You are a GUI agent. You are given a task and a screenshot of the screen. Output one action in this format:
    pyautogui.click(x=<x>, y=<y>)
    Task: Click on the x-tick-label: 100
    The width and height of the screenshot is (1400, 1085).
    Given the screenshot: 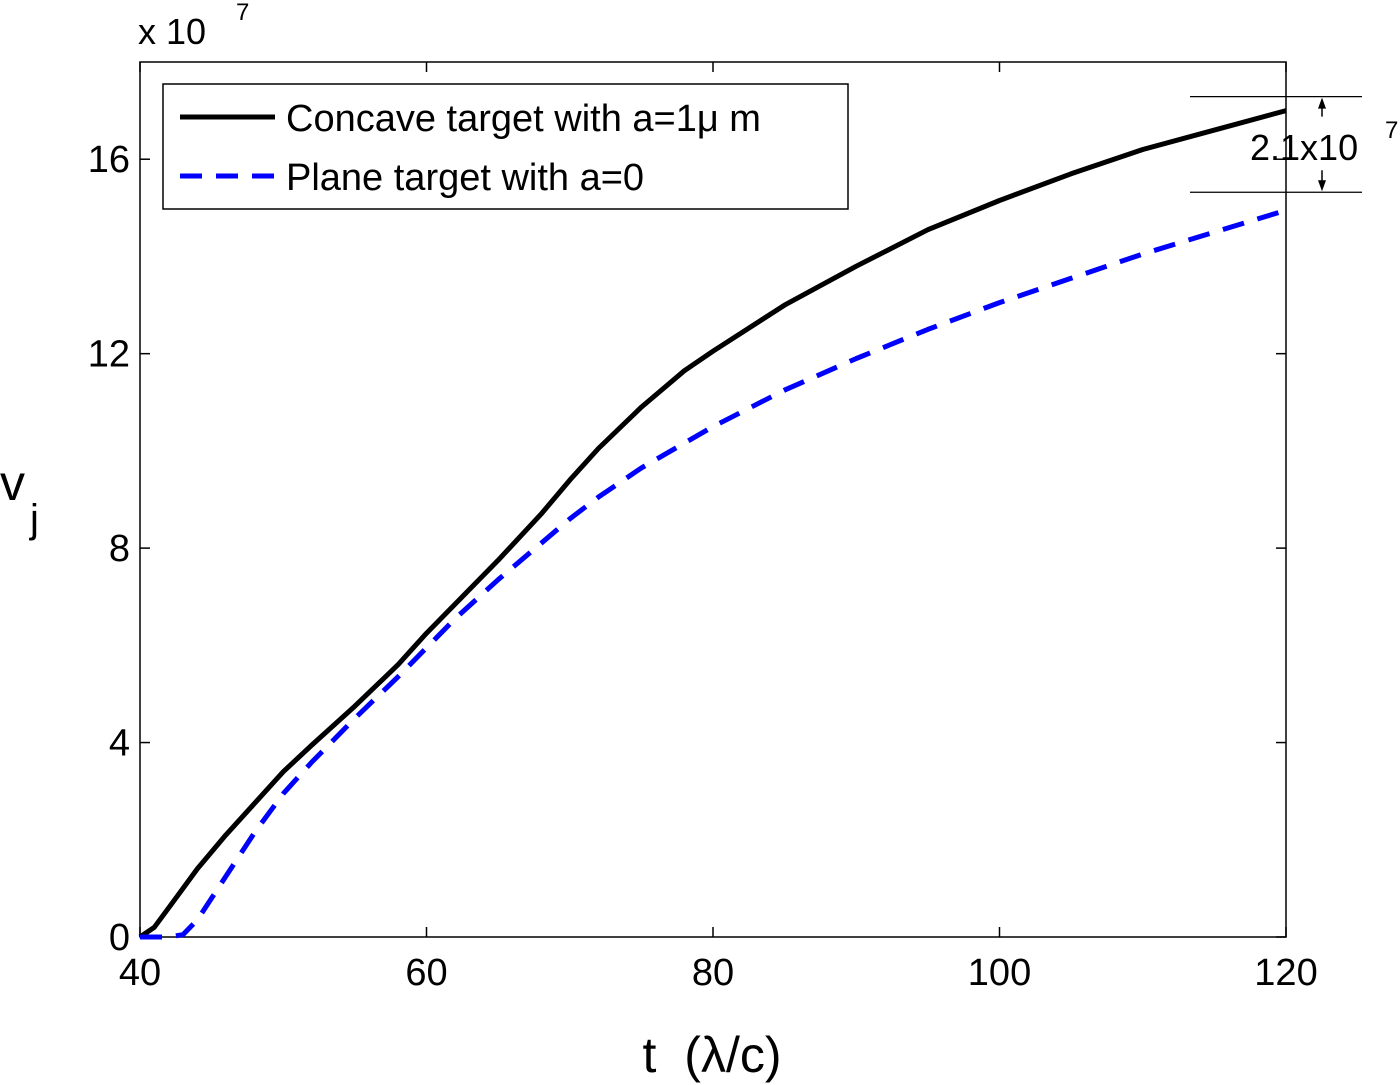 What is the action you would take?
    pyautogui.click(x=999, y=973)
    